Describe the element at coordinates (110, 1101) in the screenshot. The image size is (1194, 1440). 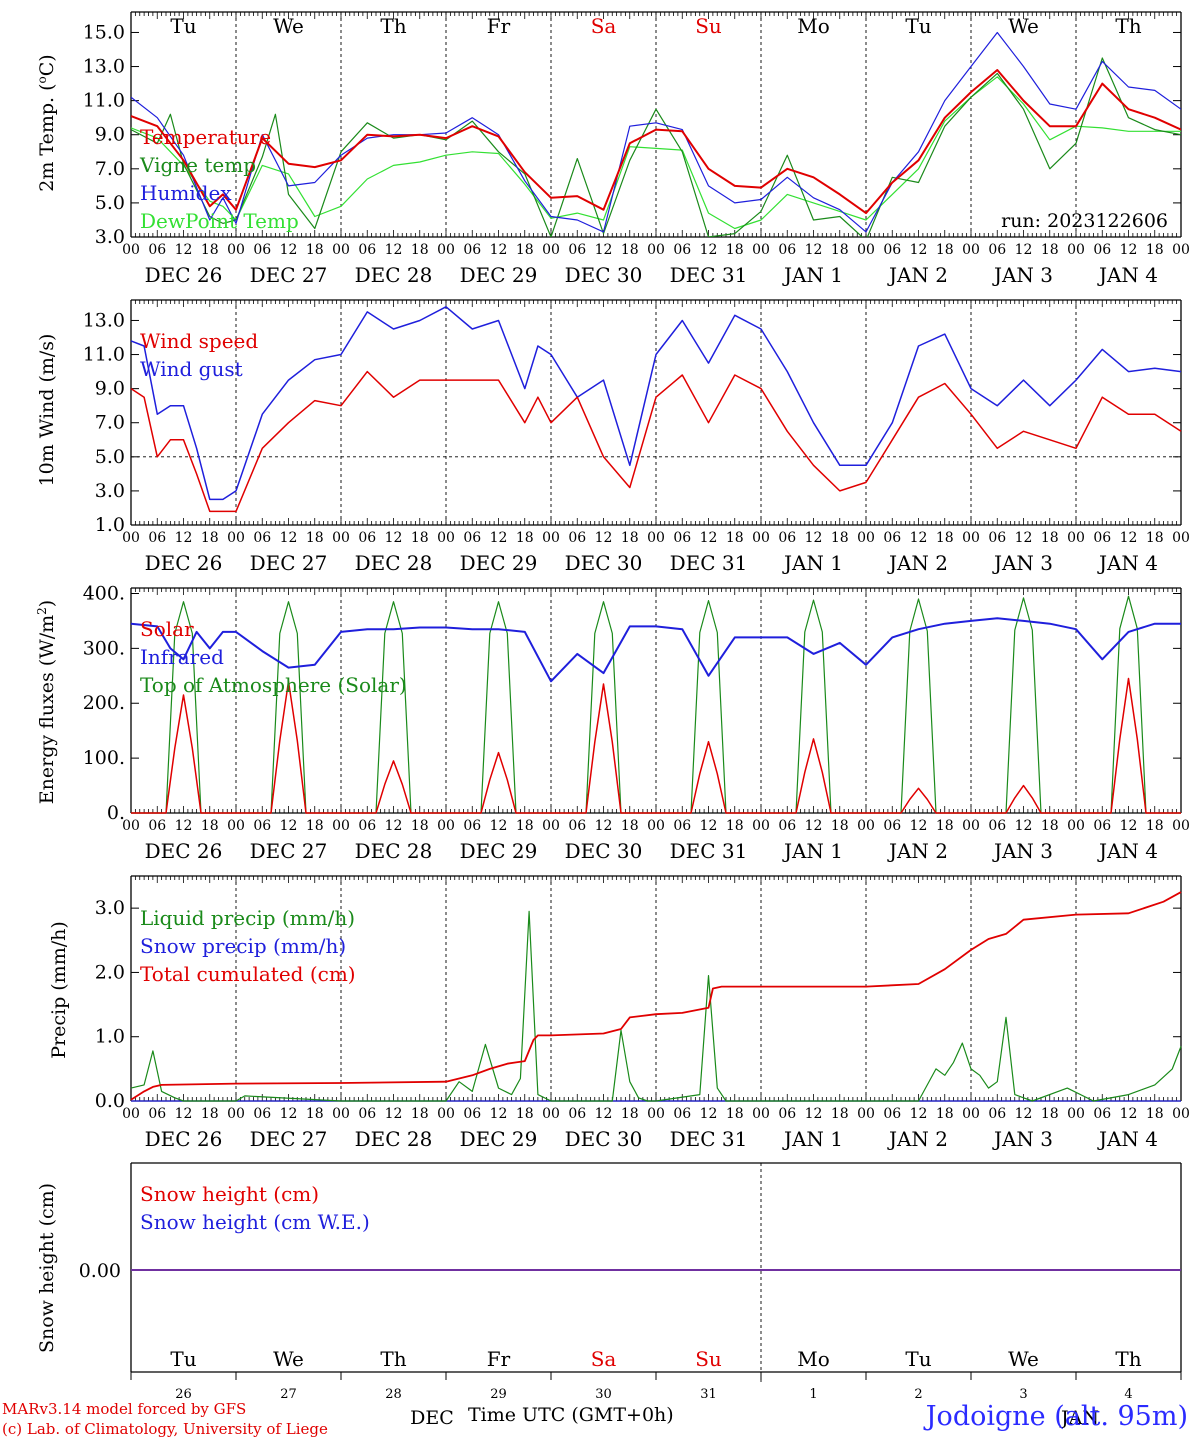
I see `y-tick-label: 0.0` at that location.